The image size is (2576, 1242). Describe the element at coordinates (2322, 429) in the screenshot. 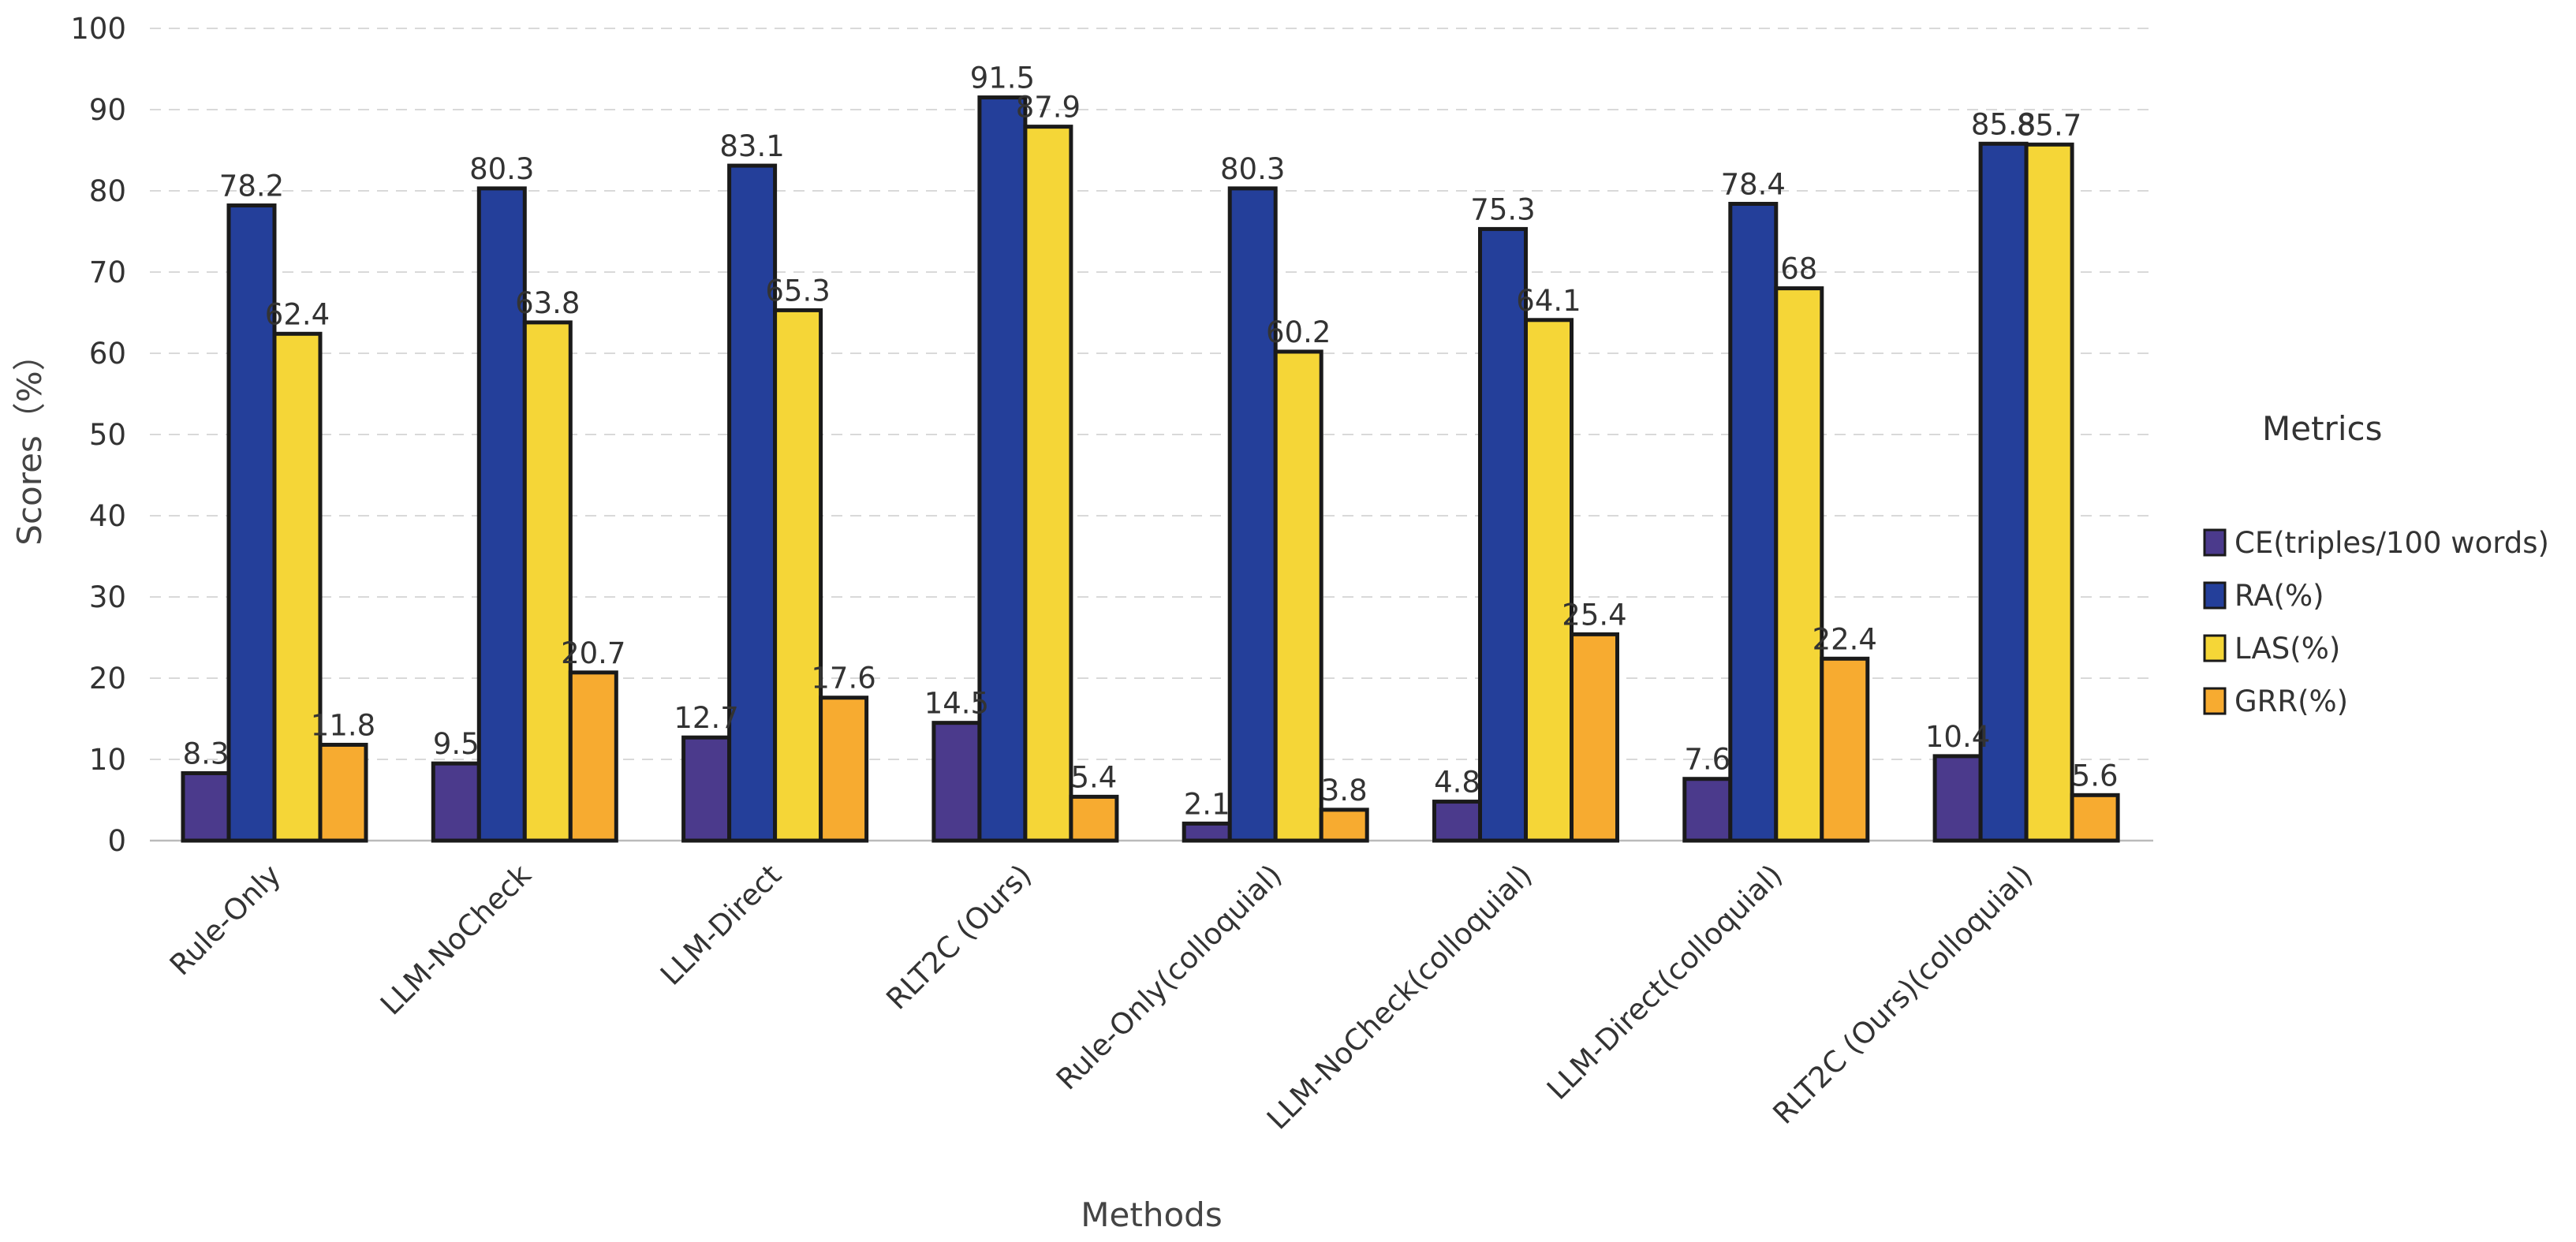

I see `legend-title: Metrics` at that location.